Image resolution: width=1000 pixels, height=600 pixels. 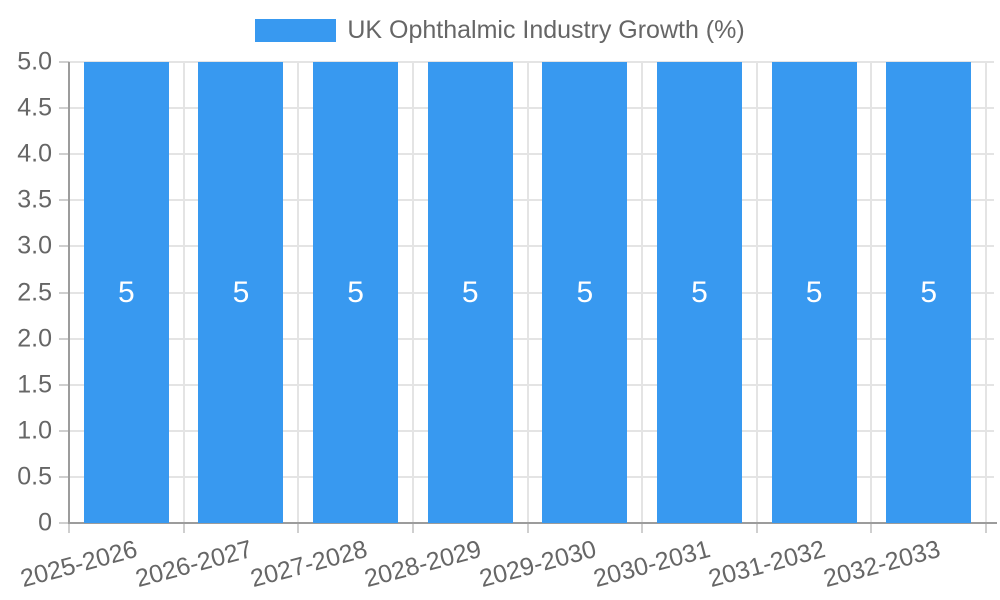 I want to click on x-tick-label: 2032-2033, so click(x=881, y=564).